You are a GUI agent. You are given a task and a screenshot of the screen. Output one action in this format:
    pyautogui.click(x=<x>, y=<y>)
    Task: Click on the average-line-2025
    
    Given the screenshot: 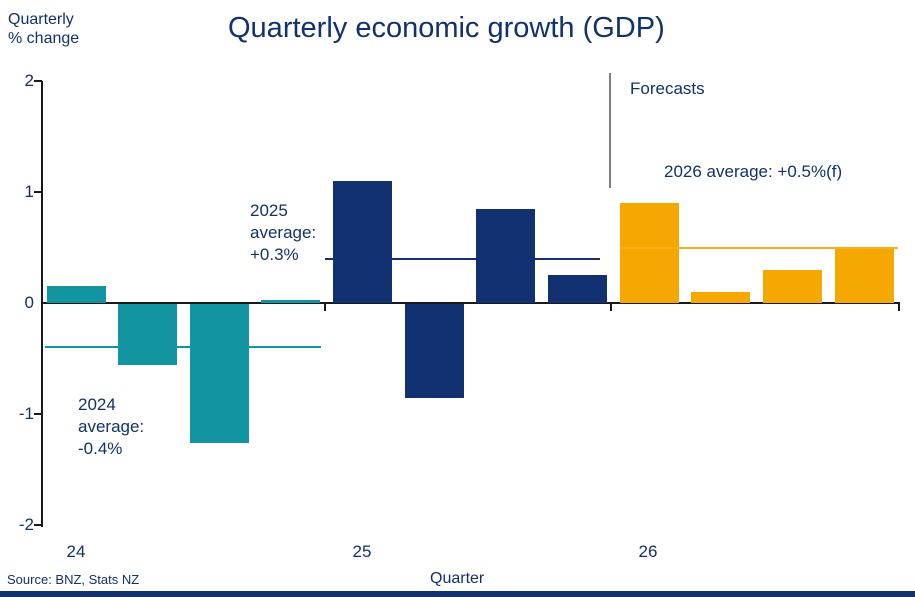 What is the action you would take?
    pyautogui.click(x=462, y=258)
    